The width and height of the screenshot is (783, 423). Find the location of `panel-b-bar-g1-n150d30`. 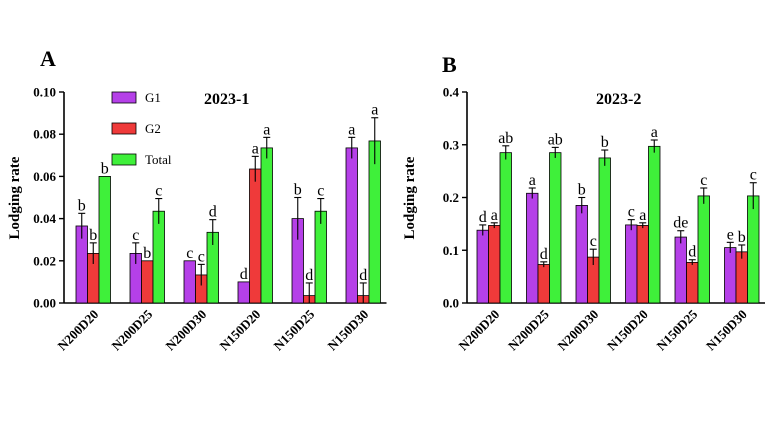

panel-b-bar-g1-n150d30 is located at coordinates (730, 275).